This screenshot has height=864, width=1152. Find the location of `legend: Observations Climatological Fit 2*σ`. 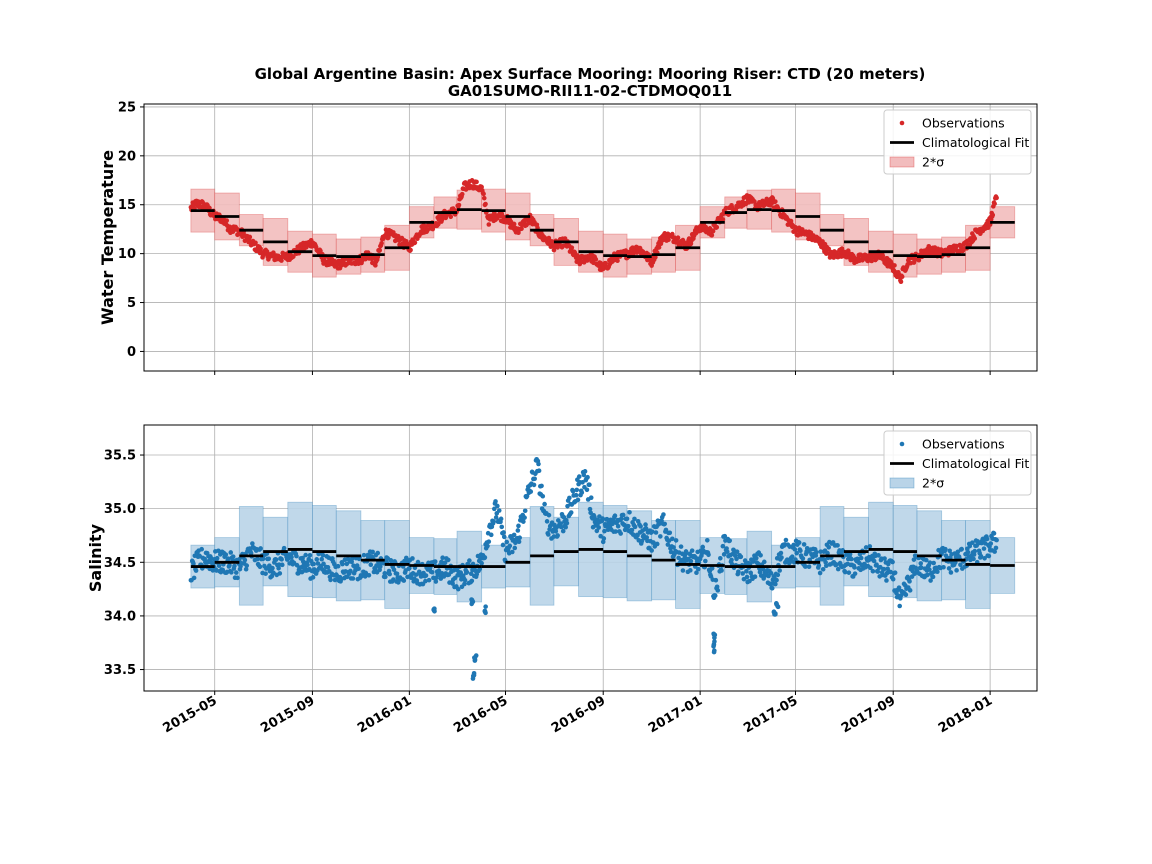

legend: Observations Climatological Fit 2*σ is located at coordinates (957, 463).